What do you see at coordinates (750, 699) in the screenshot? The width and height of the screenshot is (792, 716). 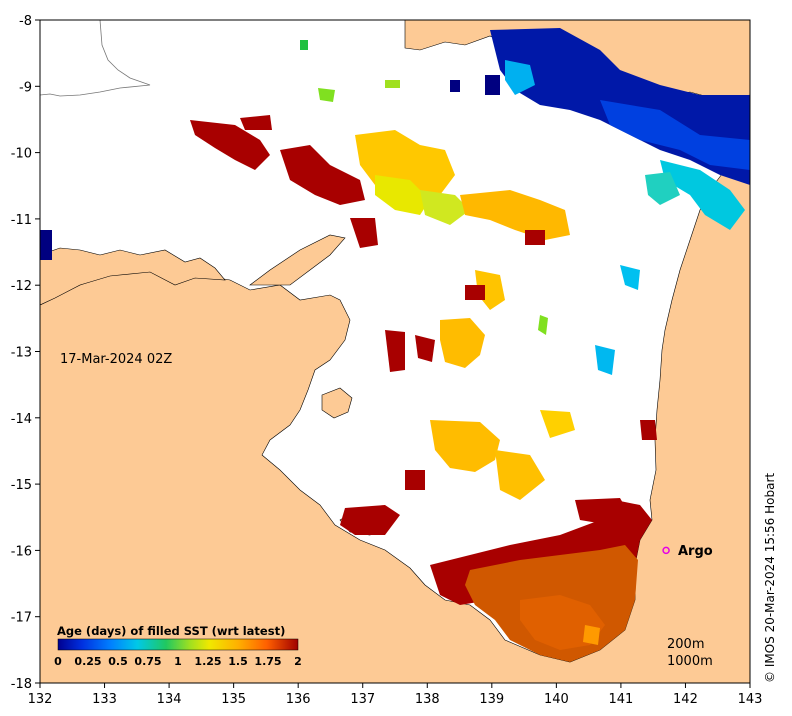 I see `x-tick-label: 143` at bounding box center [750, 699].